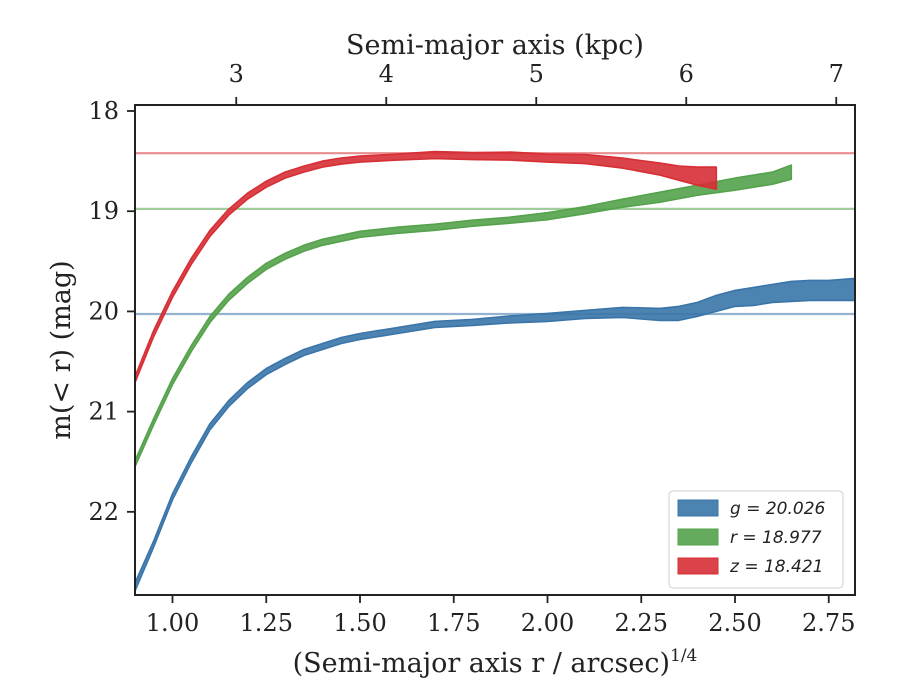  What do you see at coordinates (776, 567) in the screenshot?
I see `legend-label-z: z = 18.421` at bounding box center [776, 567].